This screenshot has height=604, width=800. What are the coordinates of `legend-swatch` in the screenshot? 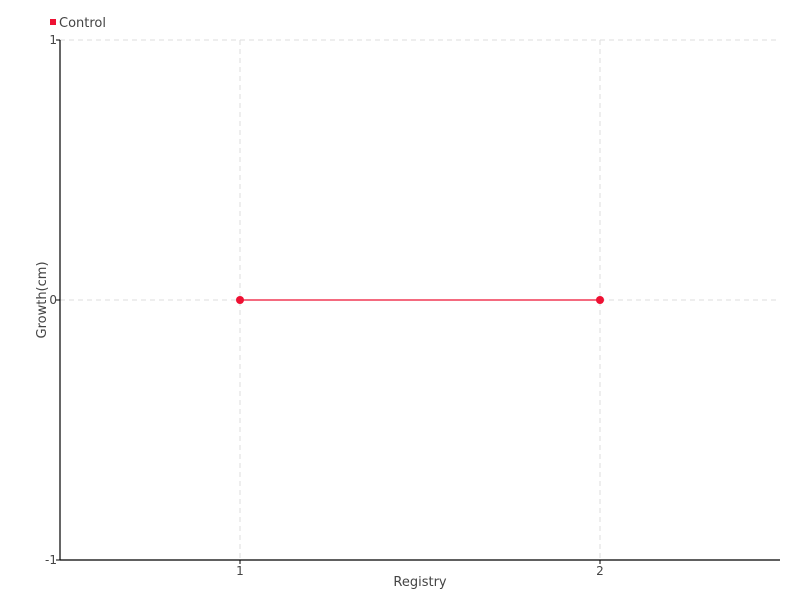 It's located at (53, 22).